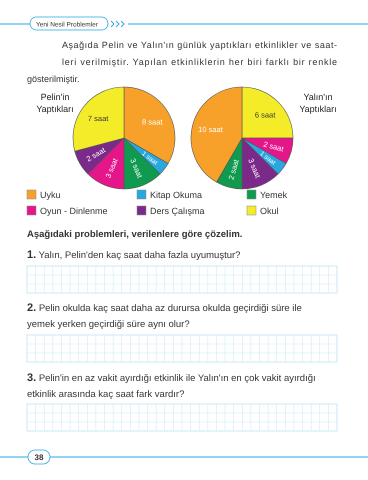 Image resolution: width=368 pixels, height=480 pixels. What do you see at coordinates (176, 195) in the screenshot?
I see `legend-label: Kitap Okuma` at bounding box center [176, 195].